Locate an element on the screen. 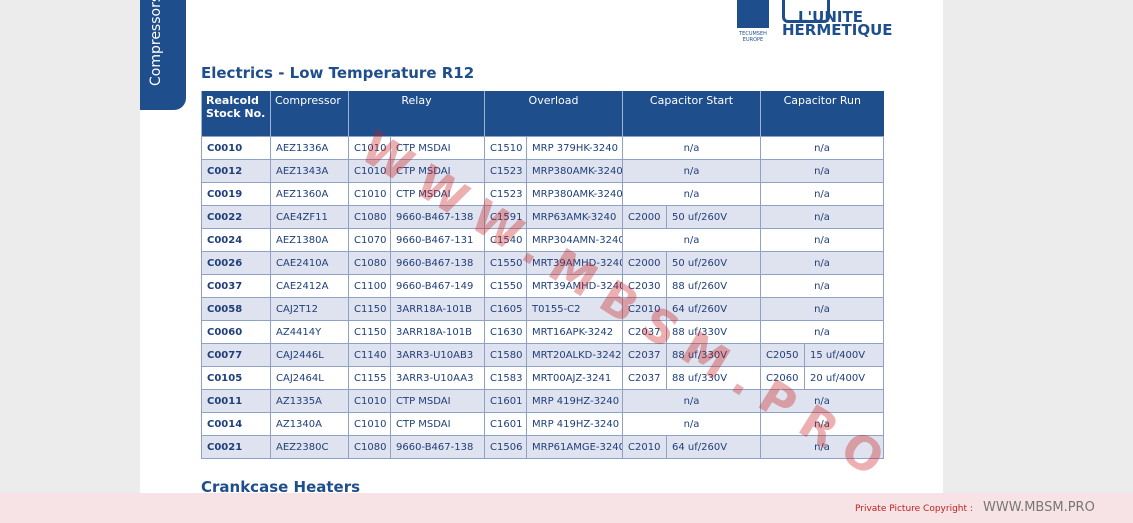 This screenshot has width=1133, height=523. stock-cell: C0105 is located at coordinates (236, 378).